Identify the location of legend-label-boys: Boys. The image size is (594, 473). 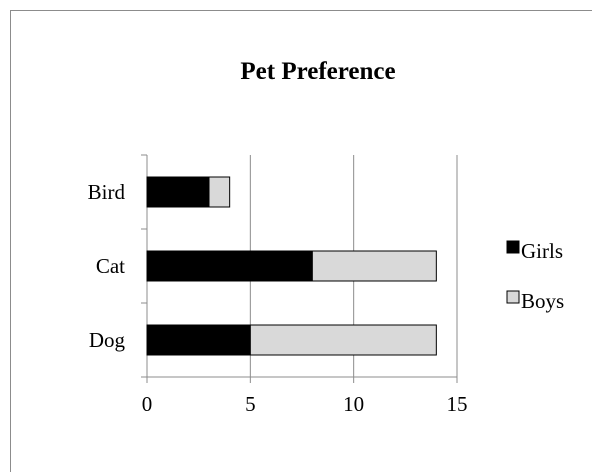
(542, 301).